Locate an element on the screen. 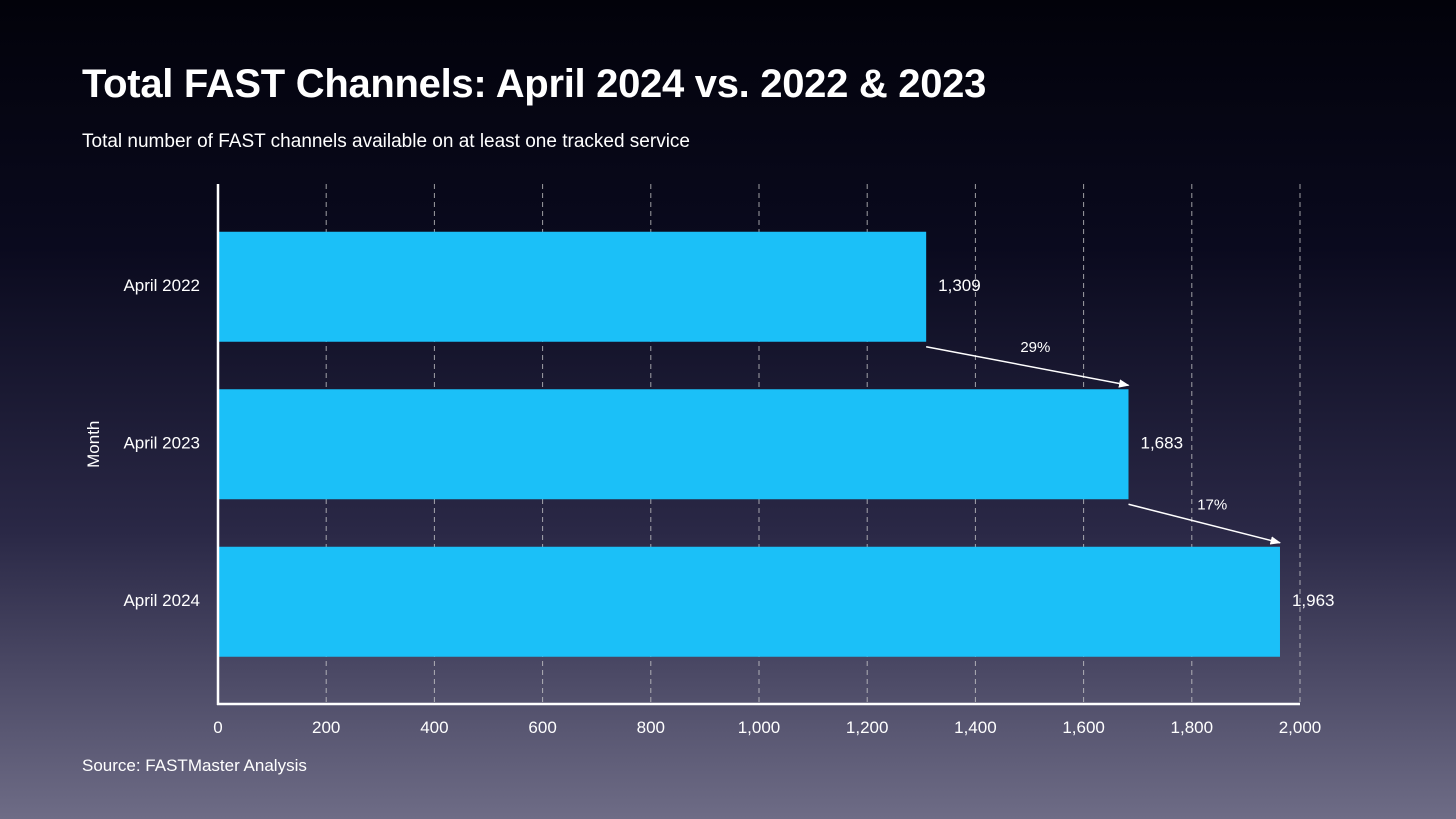 Image resolution: width=1456 pixels, height=819 pixels. growth-label: 17% is located at coordinates (1212, 505).